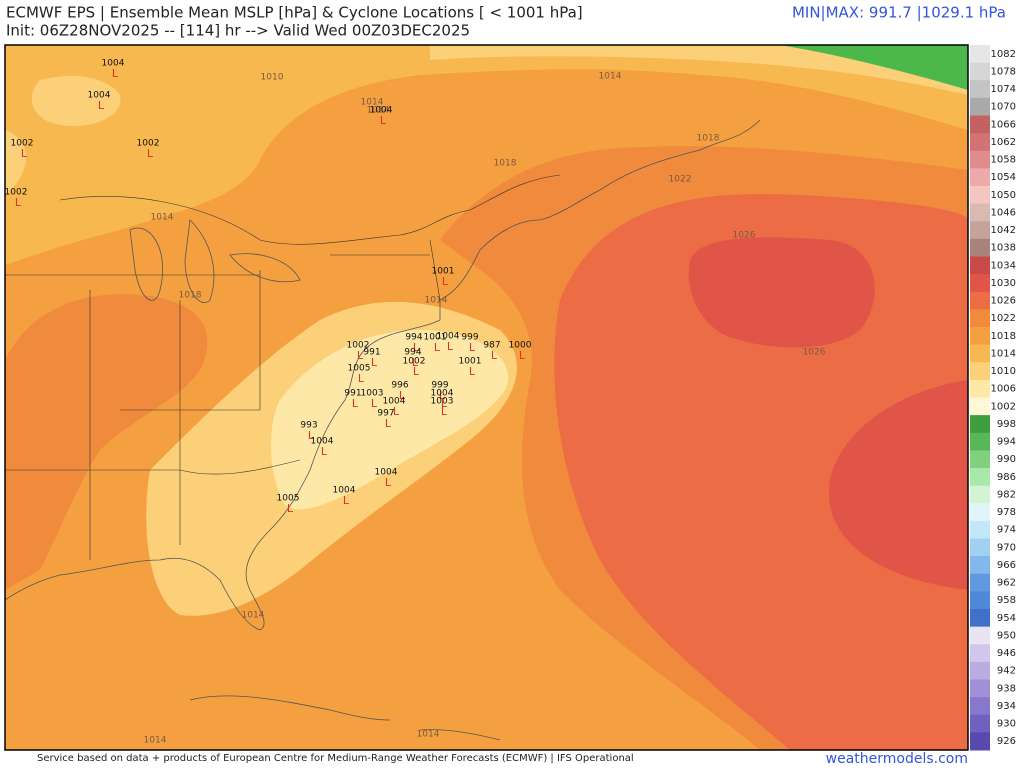 Image resolution: width=1024 pixels, height=768 pixels. What do you see at coordinates (1003, 71) in the screenshot?
I see `colorbar-label: 1078` at bounding box center [1003, 71].